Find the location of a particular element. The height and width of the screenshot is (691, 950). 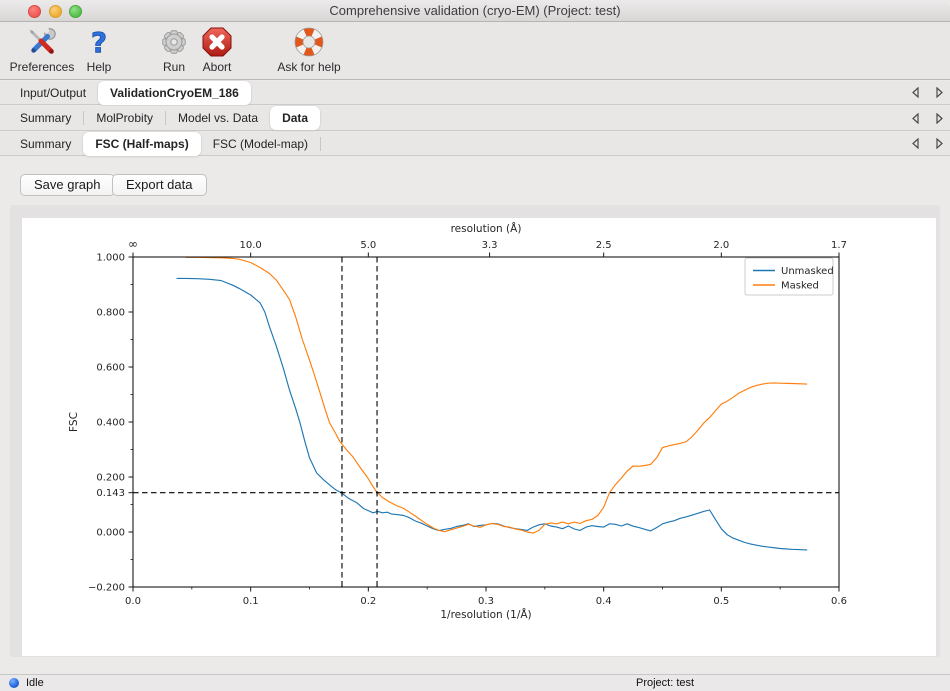

ask-for-help-button: Ask for help is located at coordinates (309, 49).